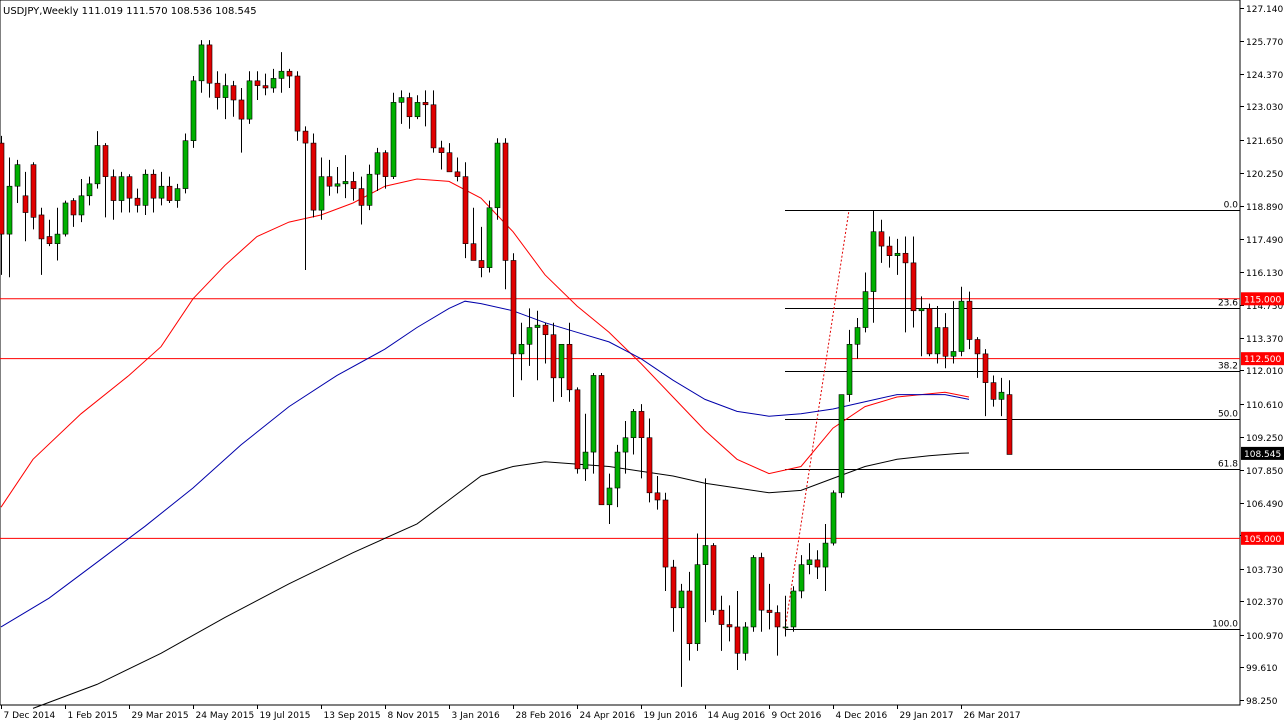  What do you see at coordinates (1264, 571) in the screenshot?
I see `y-tick-label: 103.730` at bounding box center [1264, 571].